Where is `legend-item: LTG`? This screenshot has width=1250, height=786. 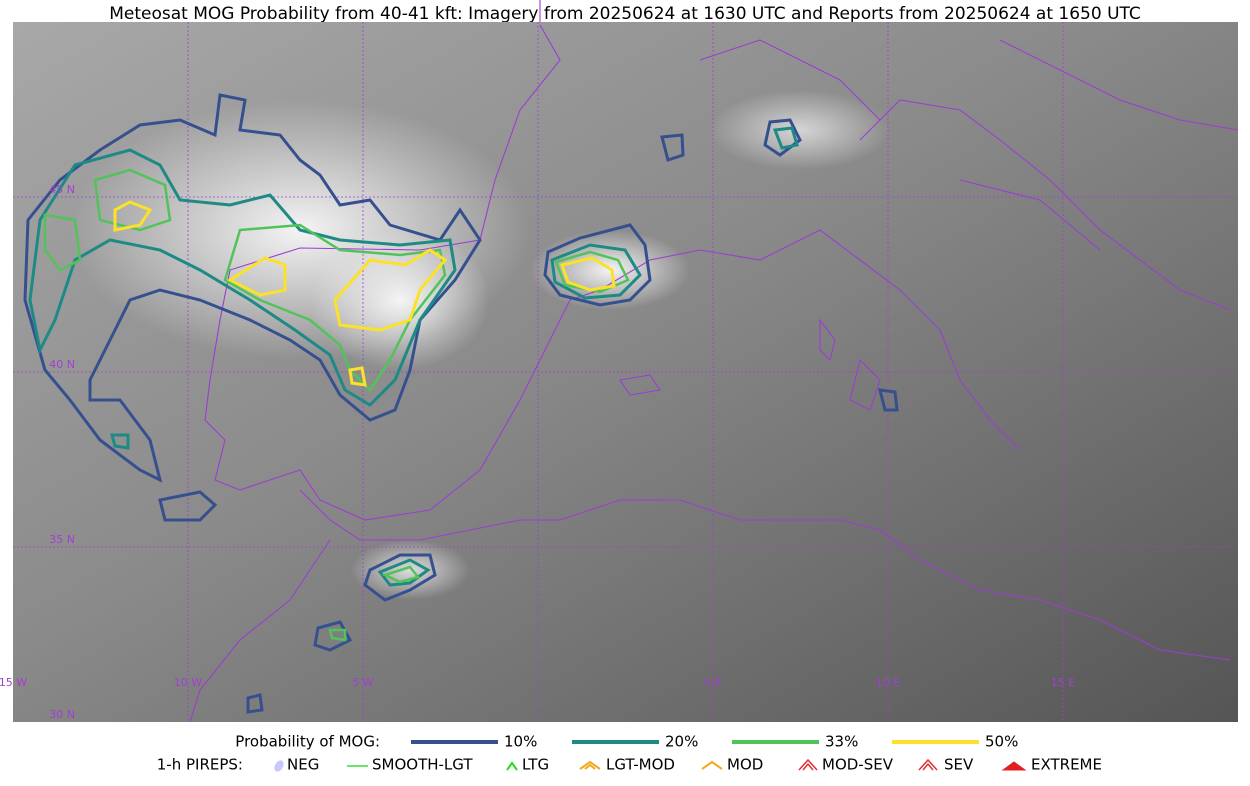
legend-item: LTG is located at coordinates (535, 765).